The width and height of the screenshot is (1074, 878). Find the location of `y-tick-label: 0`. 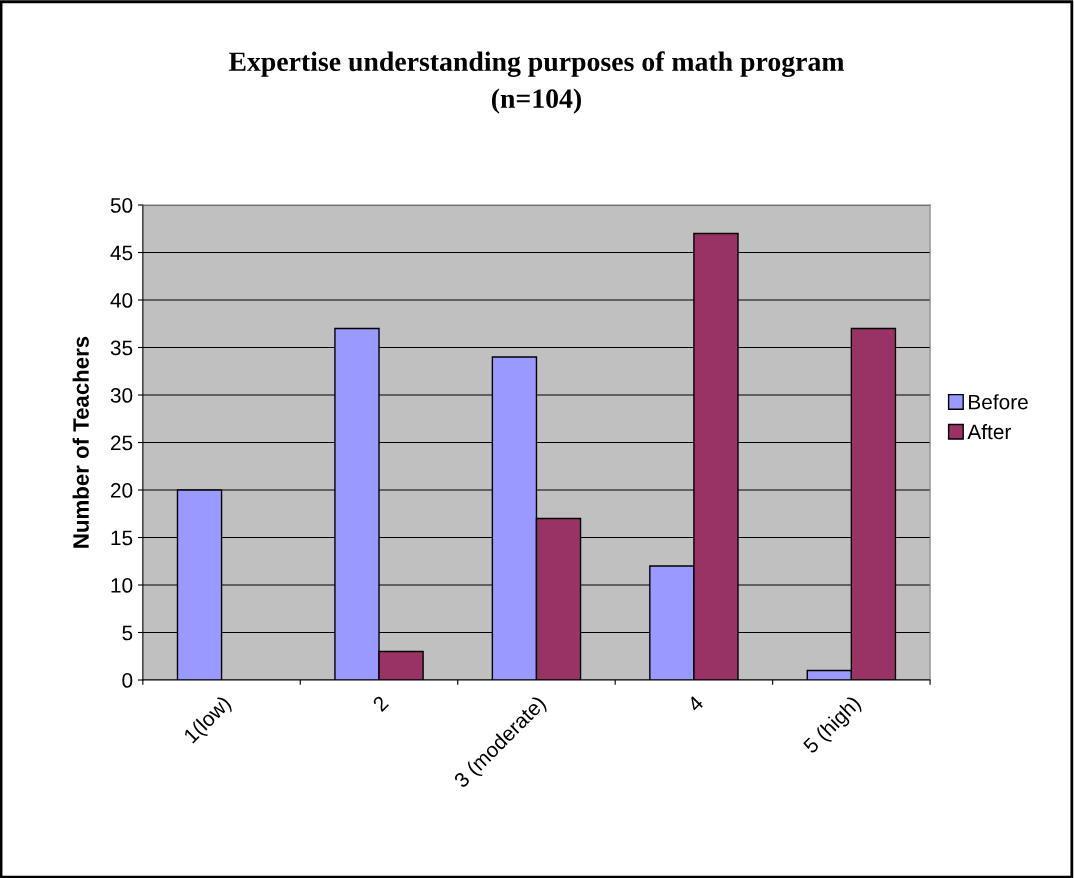

y-tick-label: 0 is located at coordinates (127, 680).